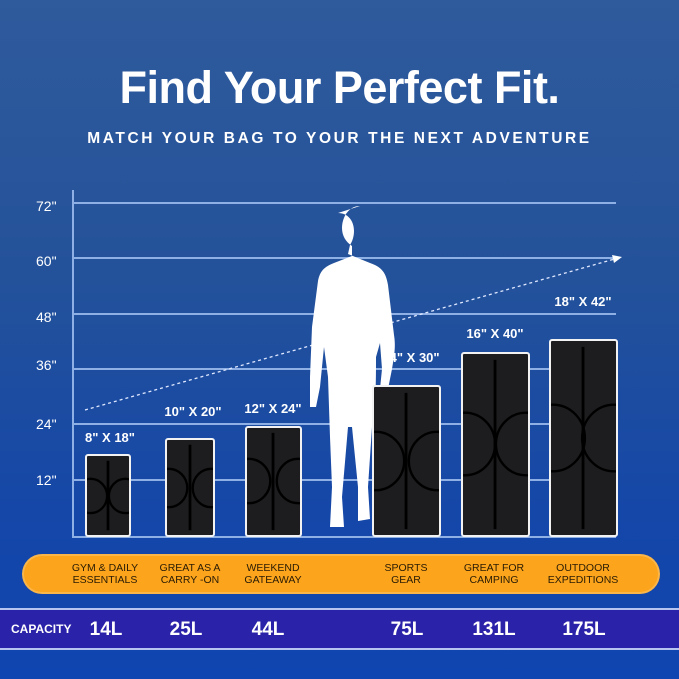 The height and width of the screenshot is (679, 679). I want to click on use-case-label: GREAT FOR CAMPING, so click(494, 574).